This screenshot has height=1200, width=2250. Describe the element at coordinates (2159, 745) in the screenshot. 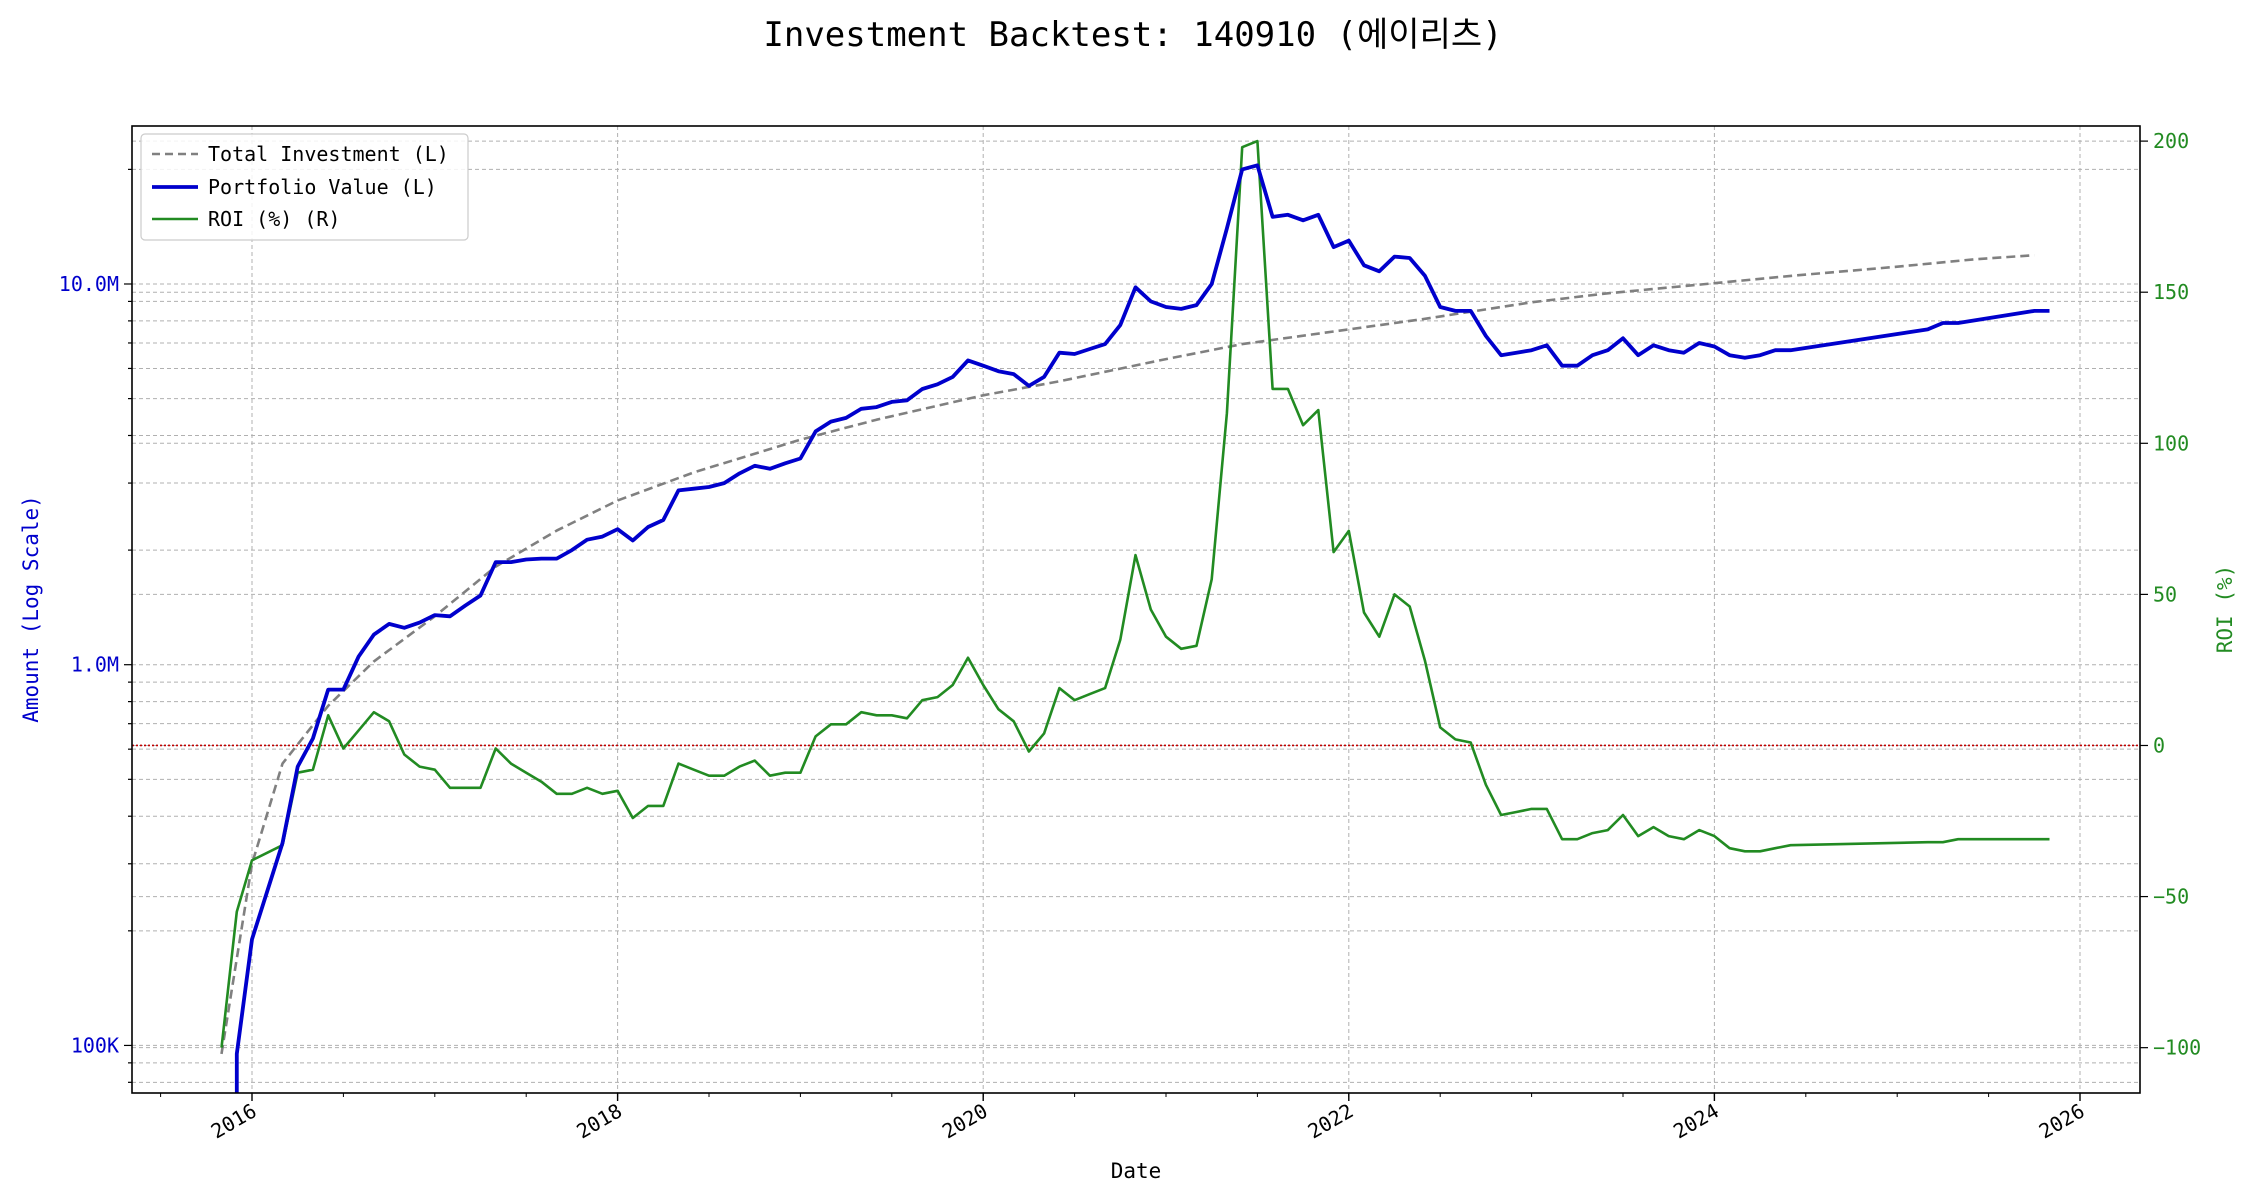

I see `right-tick-label: 0` at that location.